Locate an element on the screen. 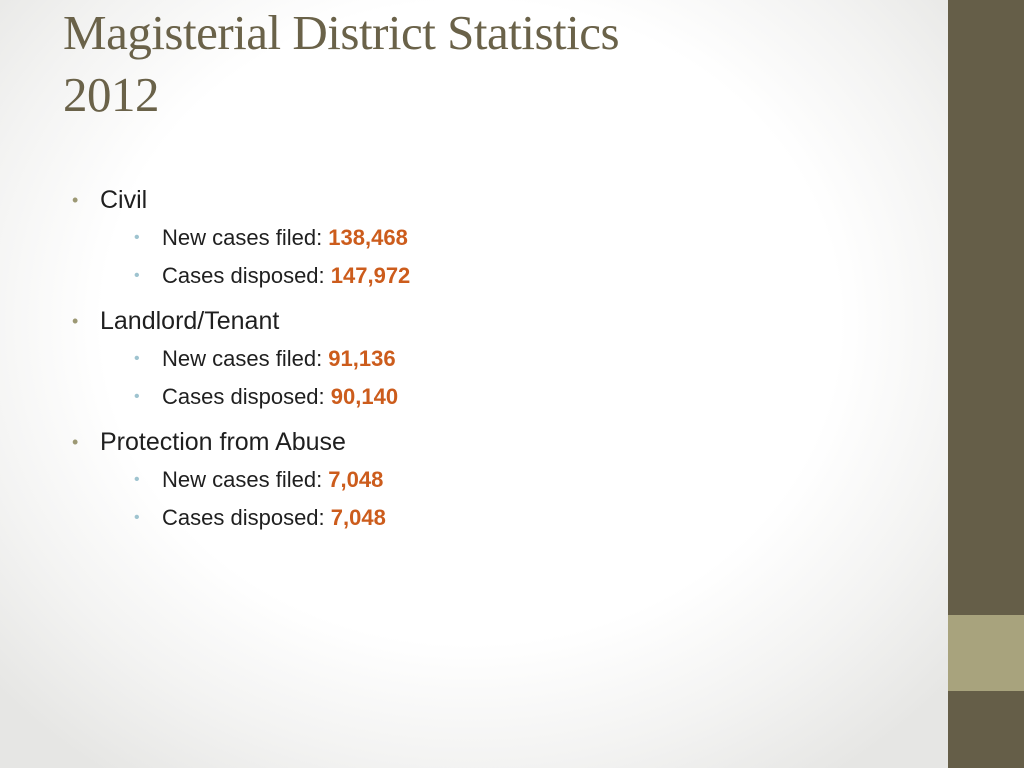 The image size is (1024, 768). title-line-2: 2012 is located at coordinates (111, 94).